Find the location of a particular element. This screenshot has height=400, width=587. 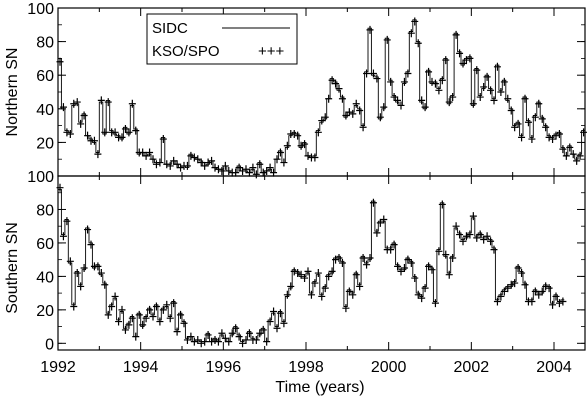

x-axis-title: Time (years) is located at coordinates (319, 387).